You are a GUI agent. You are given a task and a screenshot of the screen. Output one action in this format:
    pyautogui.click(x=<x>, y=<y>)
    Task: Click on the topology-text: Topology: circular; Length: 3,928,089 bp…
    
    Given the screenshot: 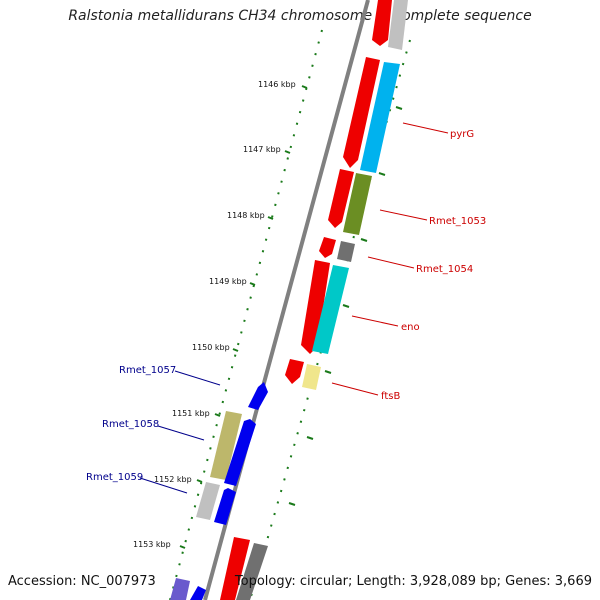 What is the action you would take?
    pyautogui.click(x=413, y=581)
    